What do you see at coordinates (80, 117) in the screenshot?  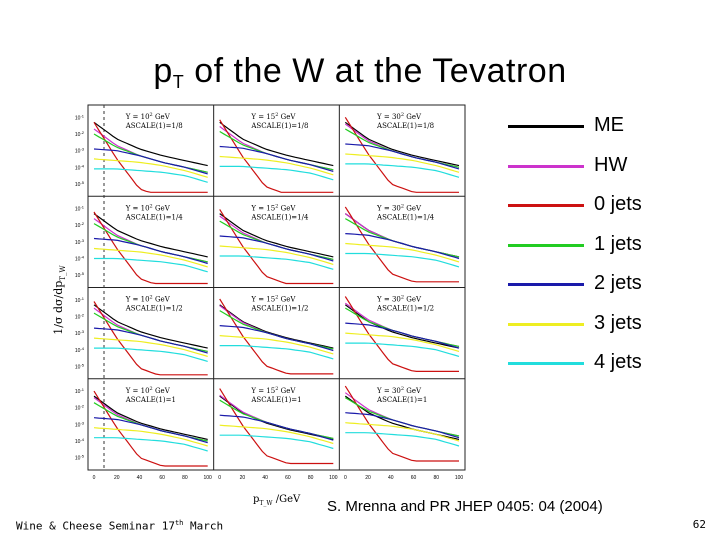 I see `y-tick-label: 10⁻¹` at bounding box center [80, 117].